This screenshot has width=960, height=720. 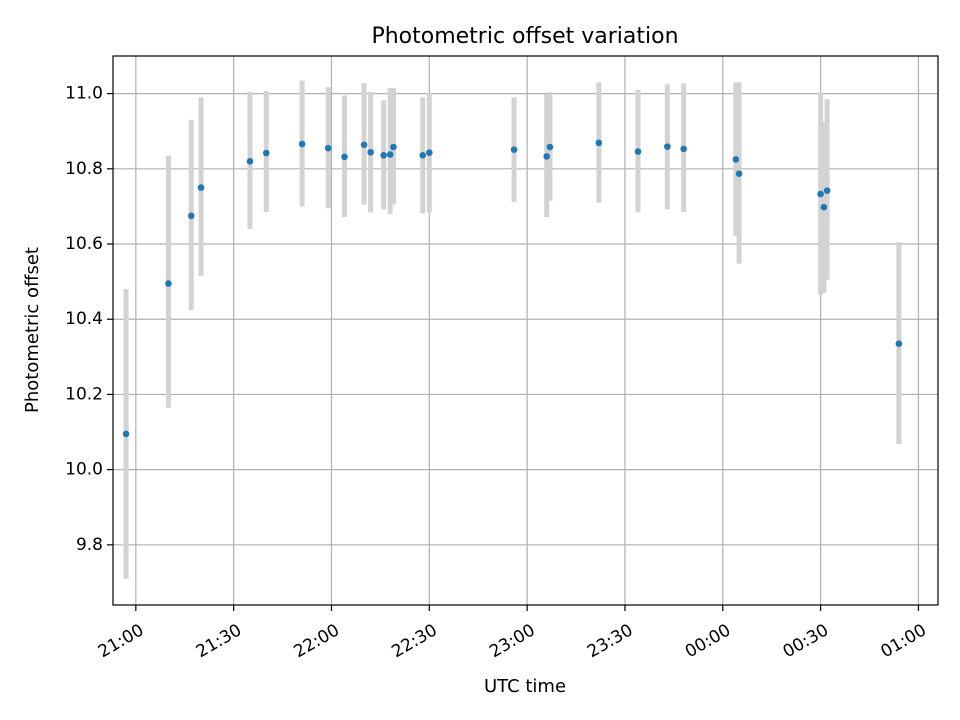 What do you see at coordinates (84, 319) in the screenshot?
I see `y-tick-label: 10.4` at bounding box center [84, 319].